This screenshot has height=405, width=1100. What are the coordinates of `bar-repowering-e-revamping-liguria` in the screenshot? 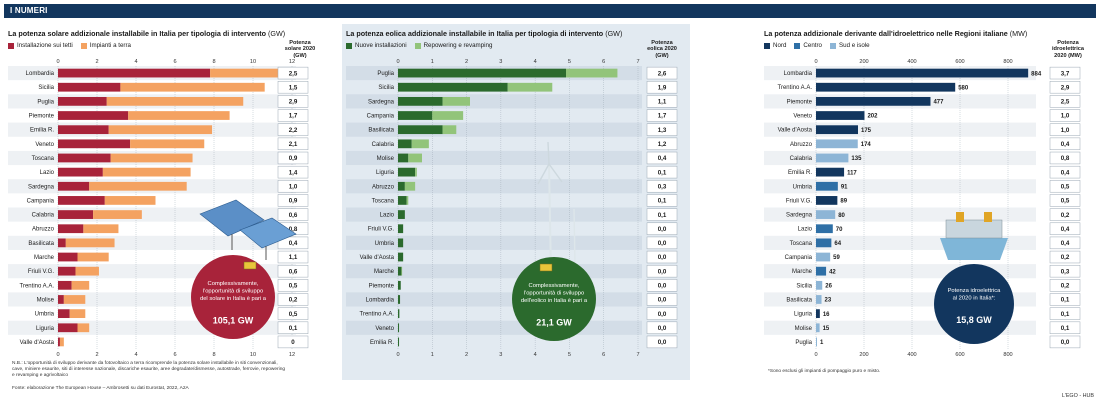 It's located at (416, 172).